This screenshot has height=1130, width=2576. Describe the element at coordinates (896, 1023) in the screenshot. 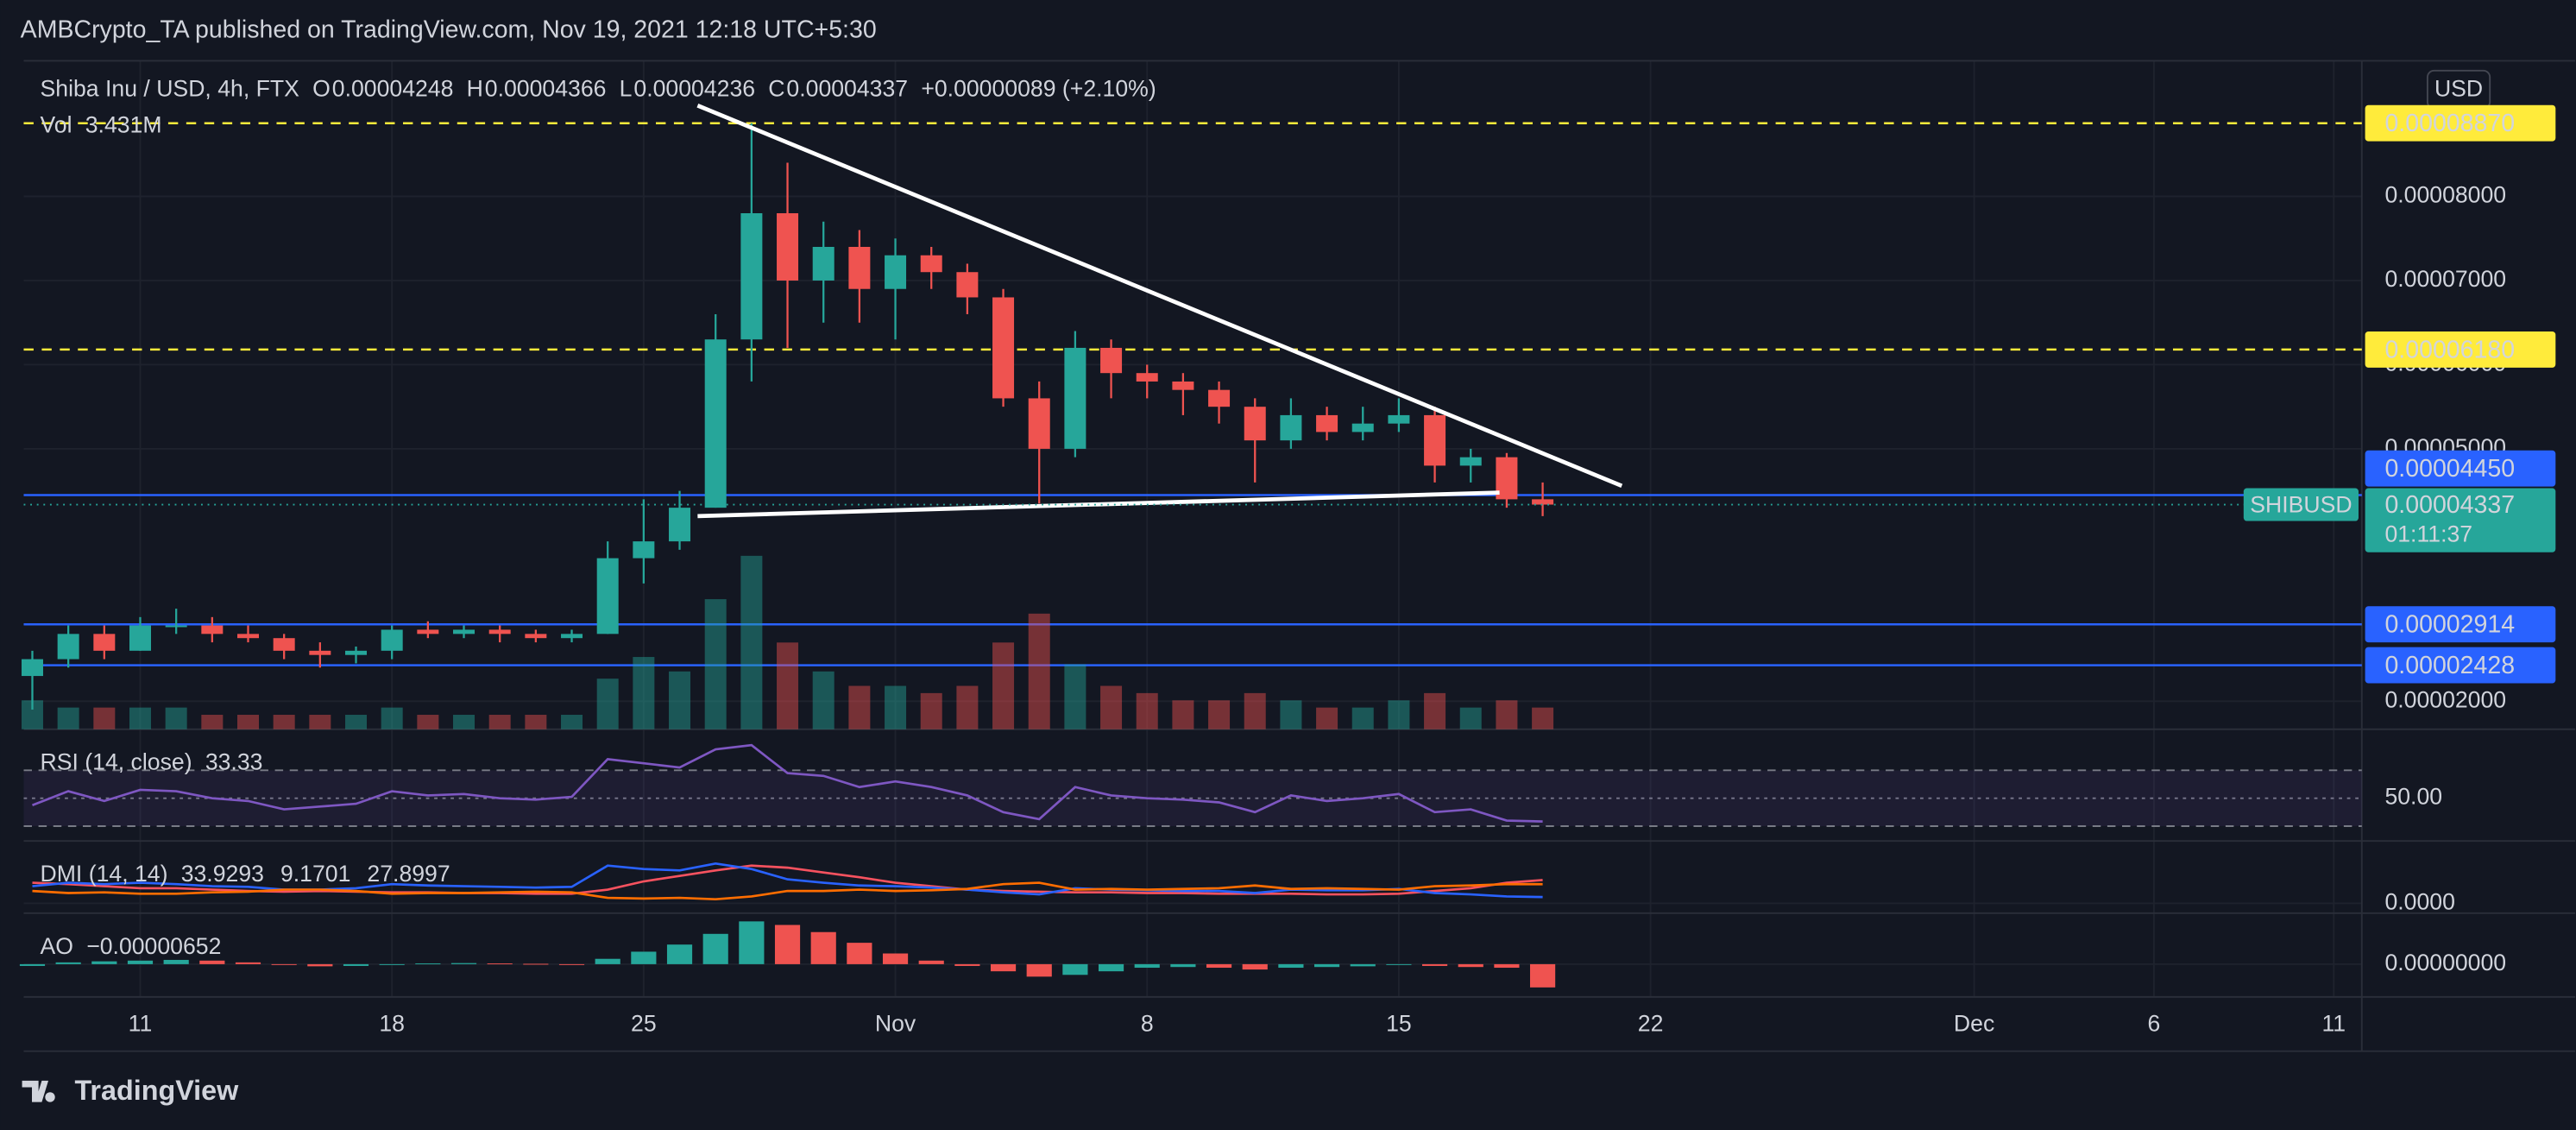

I see `x-tick-label: Nov` at that location.